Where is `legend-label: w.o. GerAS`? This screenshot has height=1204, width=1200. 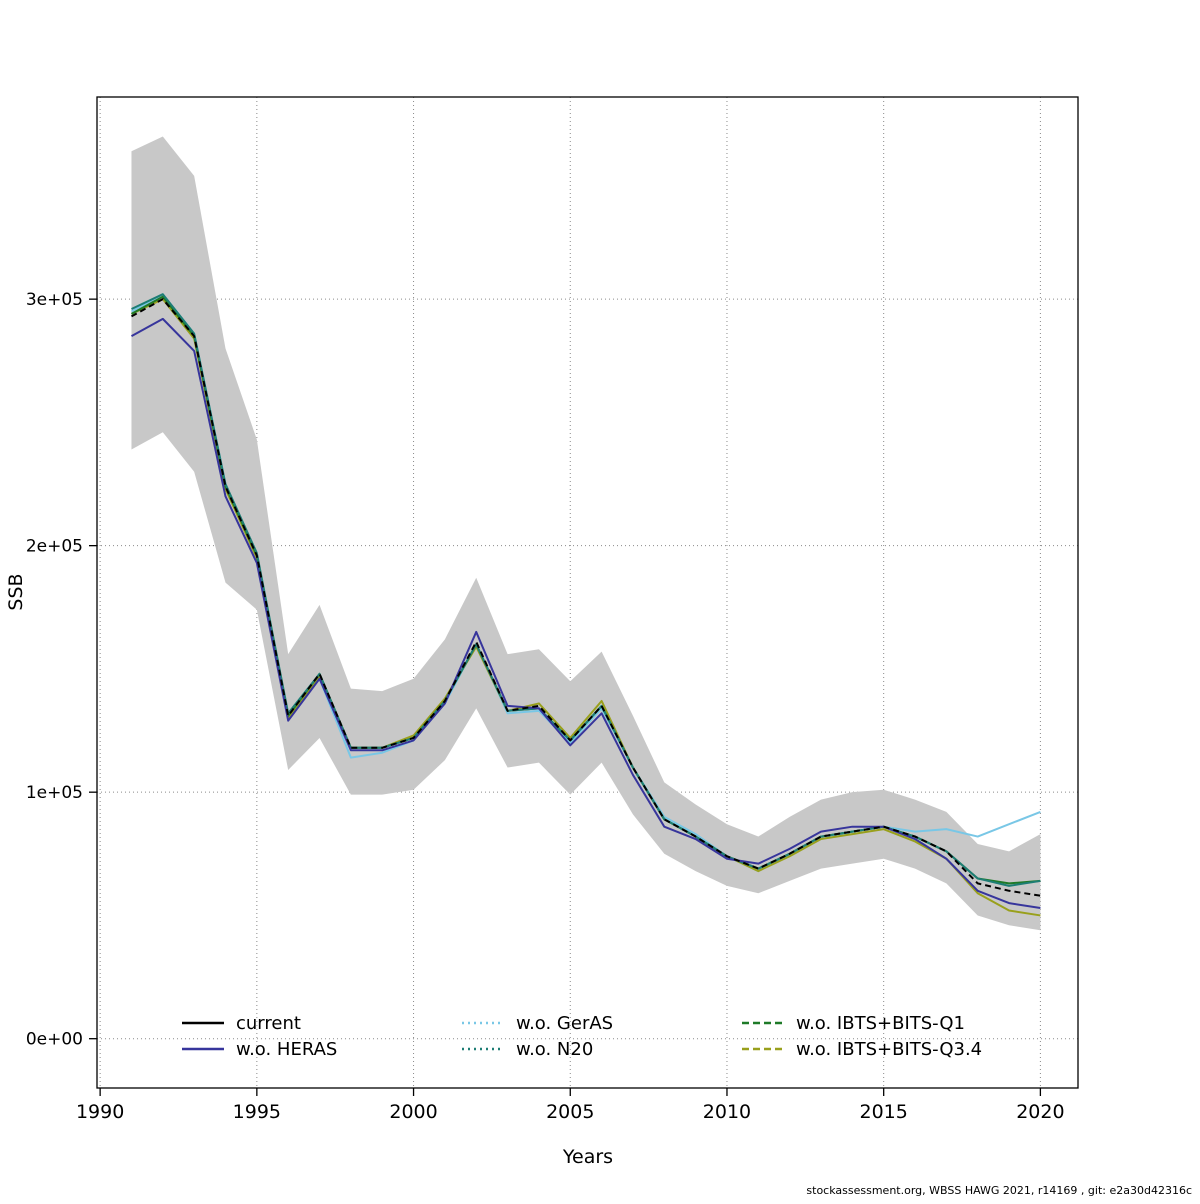 legend-label: w.o. GerAS is located at coordinates (564, 1023).